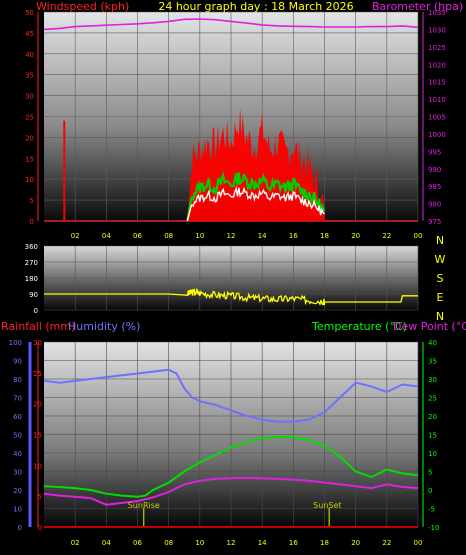 The height and width of the screenshot is (555, 466). I want to click on temperature-line, so click(231, 467).